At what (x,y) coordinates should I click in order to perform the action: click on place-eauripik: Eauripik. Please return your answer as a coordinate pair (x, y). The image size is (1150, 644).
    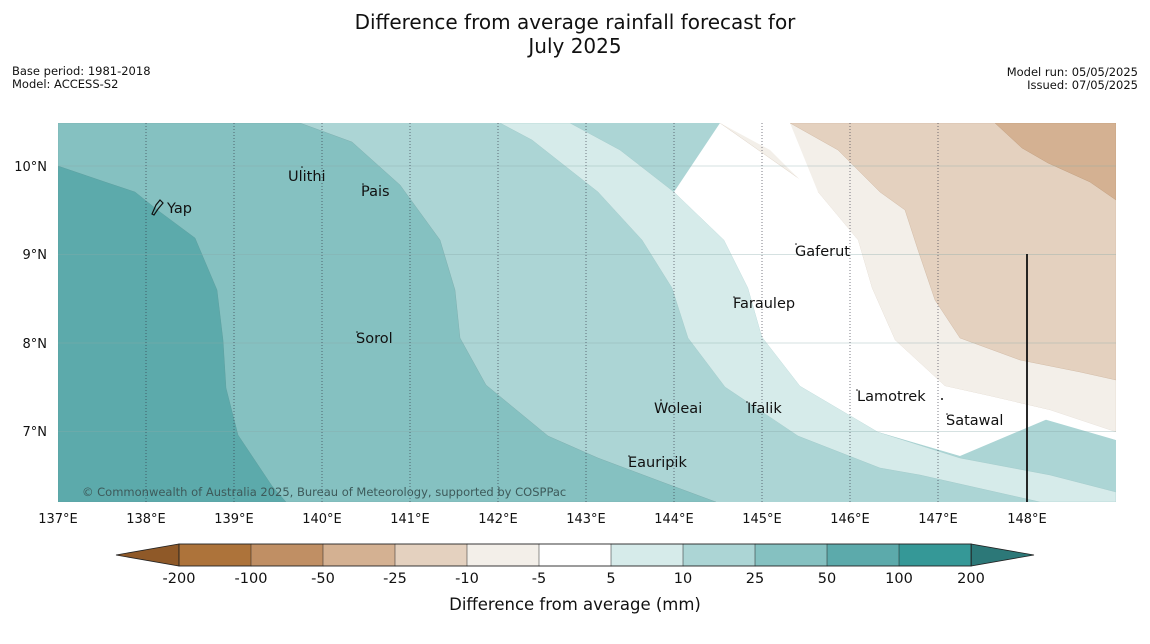
    Looking at the image, I should click on (657, 463).